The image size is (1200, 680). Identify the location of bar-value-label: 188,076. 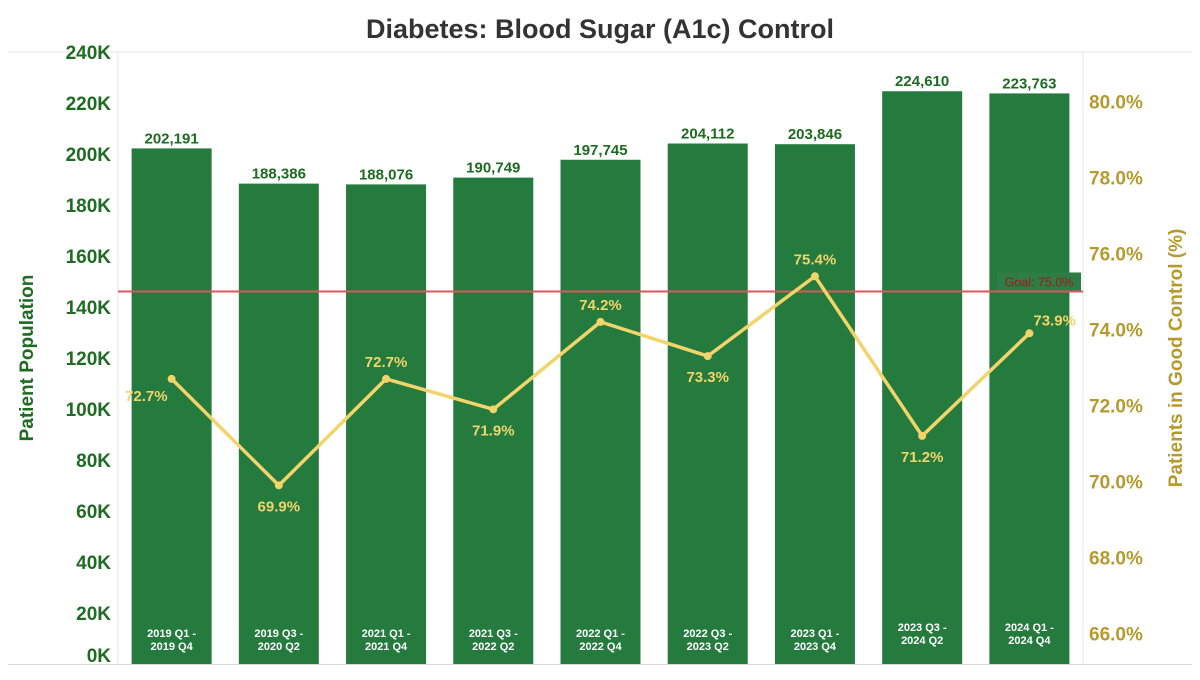
(386, 174).